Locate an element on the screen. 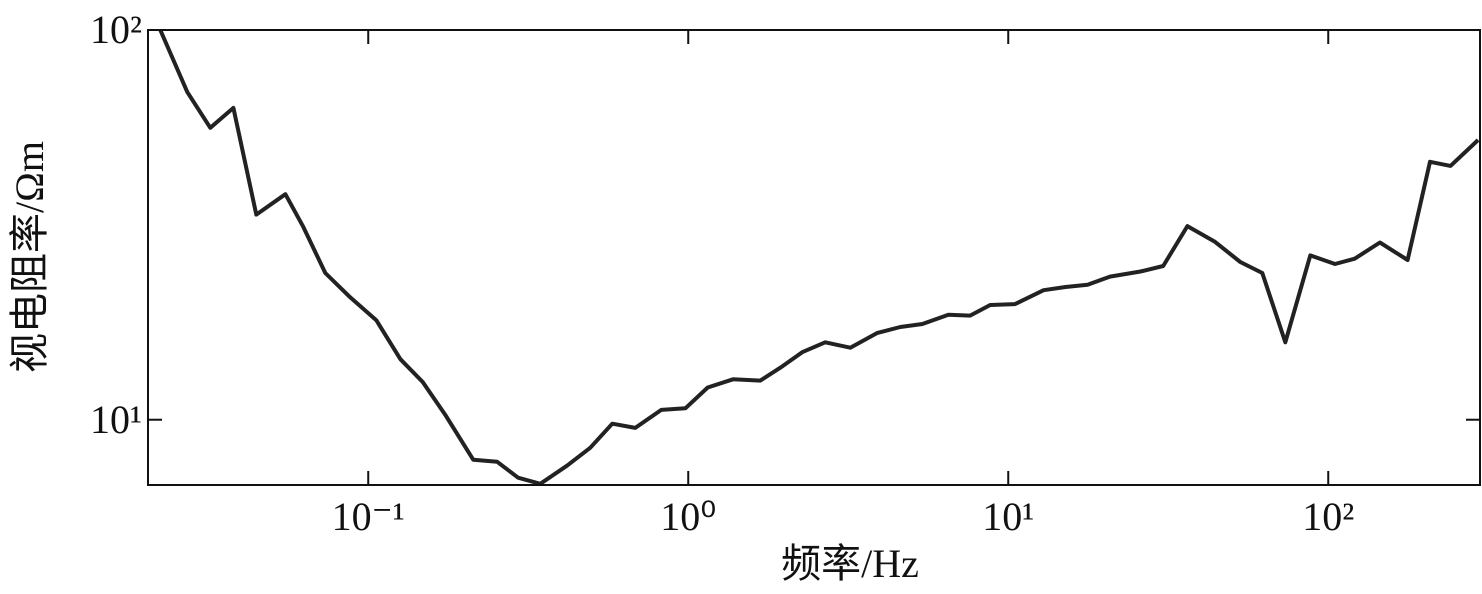  y-axis-label: 视电阻率/Ωm is located at coordinates (29, 257).